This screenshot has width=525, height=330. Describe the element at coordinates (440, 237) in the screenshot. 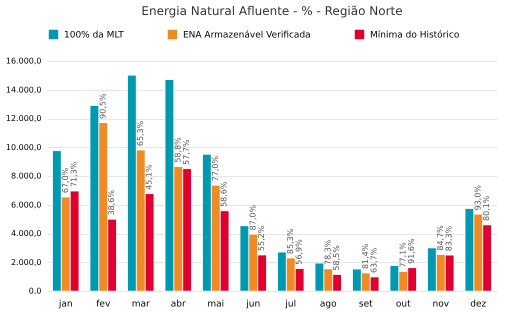

I see `annotation: 84,7%` at that location.